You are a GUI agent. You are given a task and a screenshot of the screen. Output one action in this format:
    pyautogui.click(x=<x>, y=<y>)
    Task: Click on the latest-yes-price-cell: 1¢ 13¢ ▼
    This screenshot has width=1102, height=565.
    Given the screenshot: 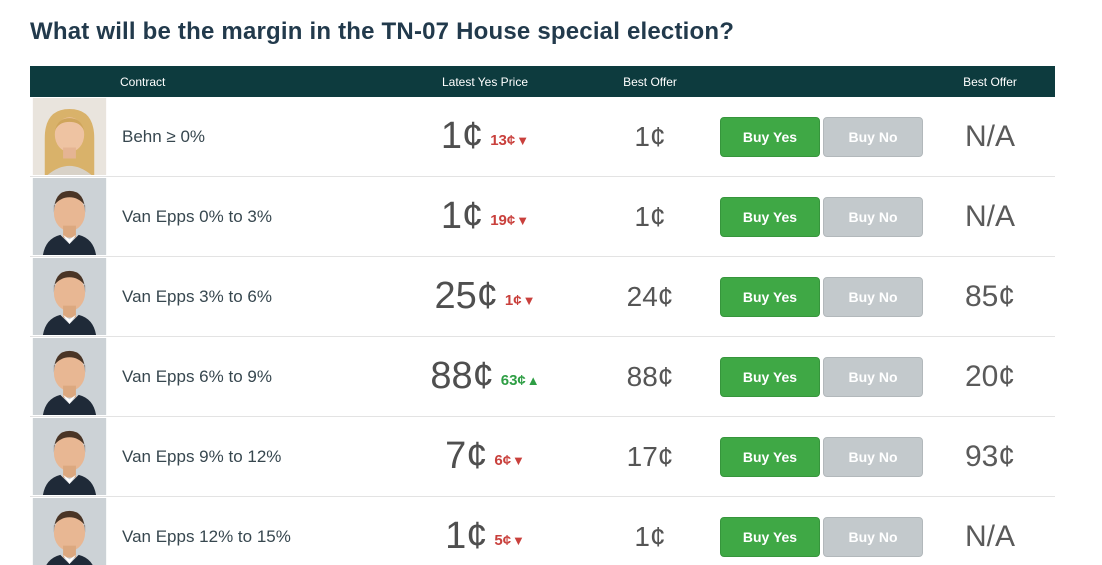 What is the action you would take?
    pyautogui.click(x=485, y=136)
    